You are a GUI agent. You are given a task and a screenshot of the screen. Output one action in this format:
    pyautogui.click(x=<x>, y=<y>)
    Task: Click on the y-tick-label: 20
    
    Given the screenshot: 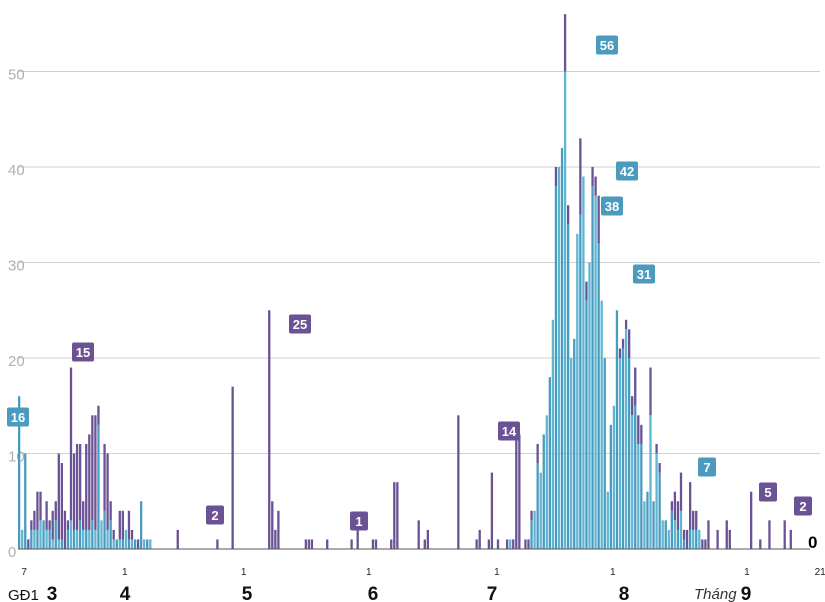 What is the action you would take?
    pyautogui.click(x=16, y=361)
    